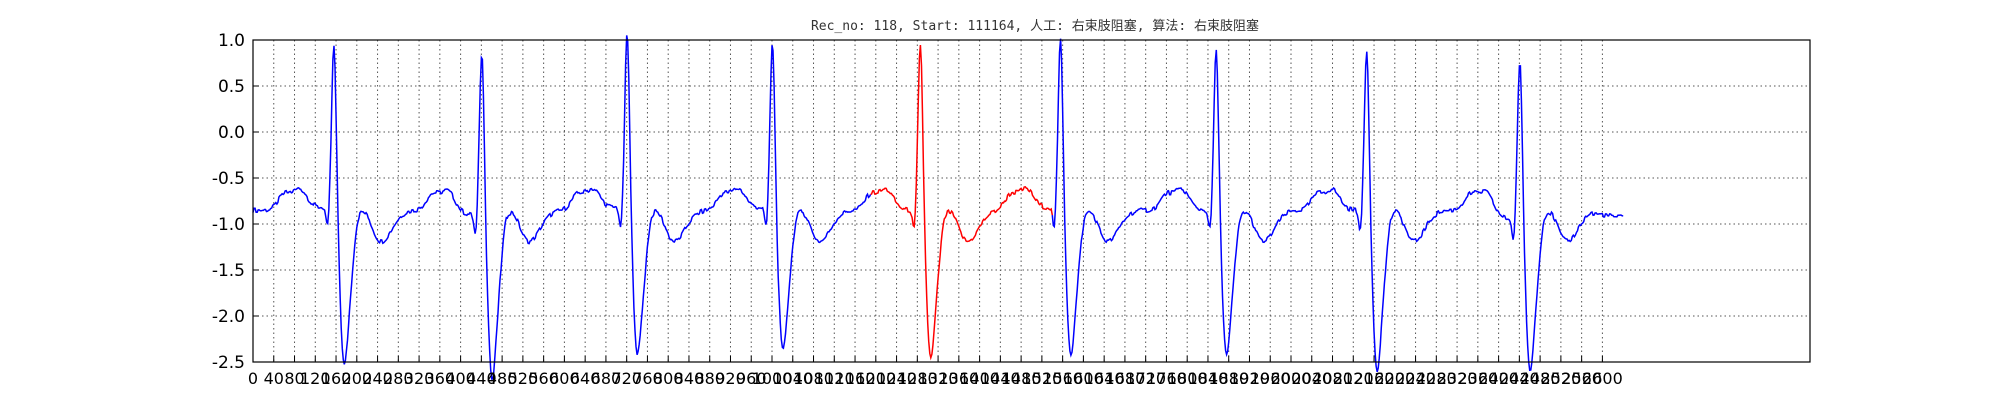  I want to click on y-tick-label: 0.0, so click(231, 133).